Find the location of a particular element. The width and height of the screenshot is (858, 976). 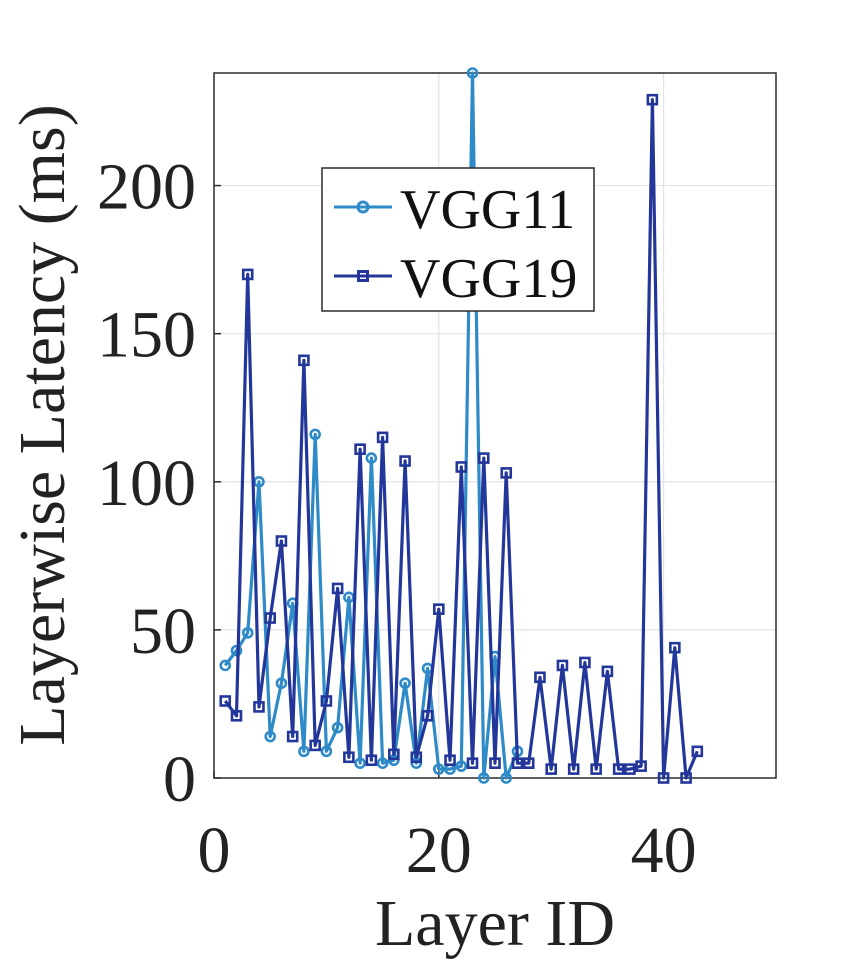

x-tick-label: 0 is located at coordinates (214, 850).